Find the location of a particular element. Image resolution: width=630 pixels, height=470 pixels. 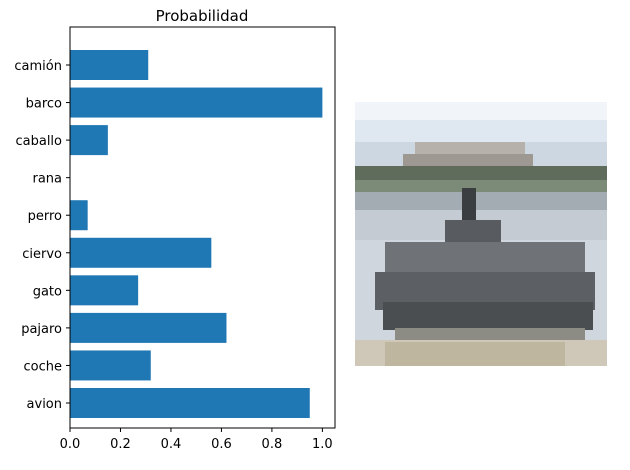

y-tick-label: pajaro is located at coordinates (41, 329).